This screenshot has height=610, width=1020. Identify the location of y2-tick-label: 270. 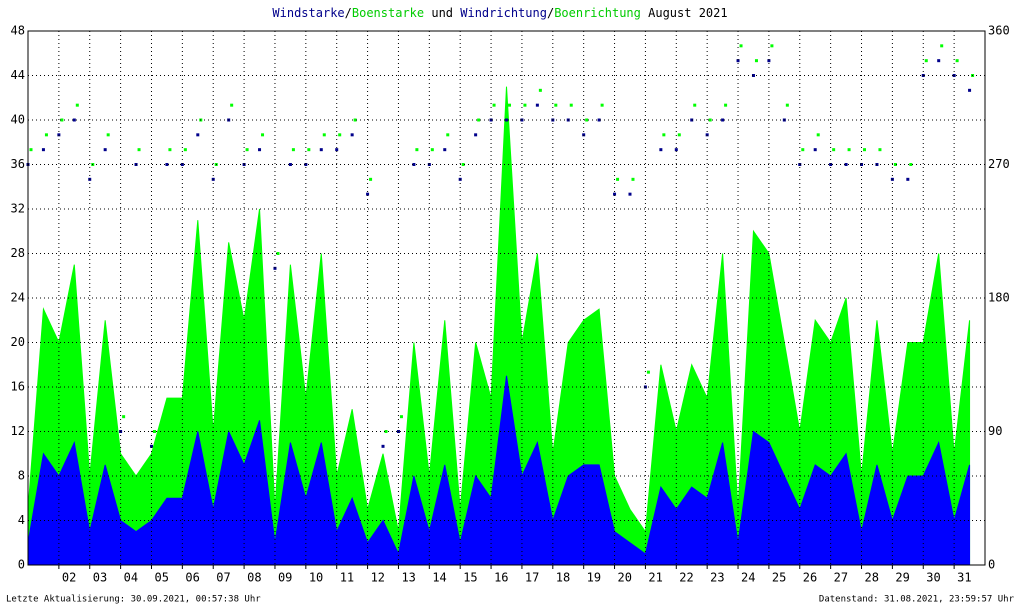
(999, 164).